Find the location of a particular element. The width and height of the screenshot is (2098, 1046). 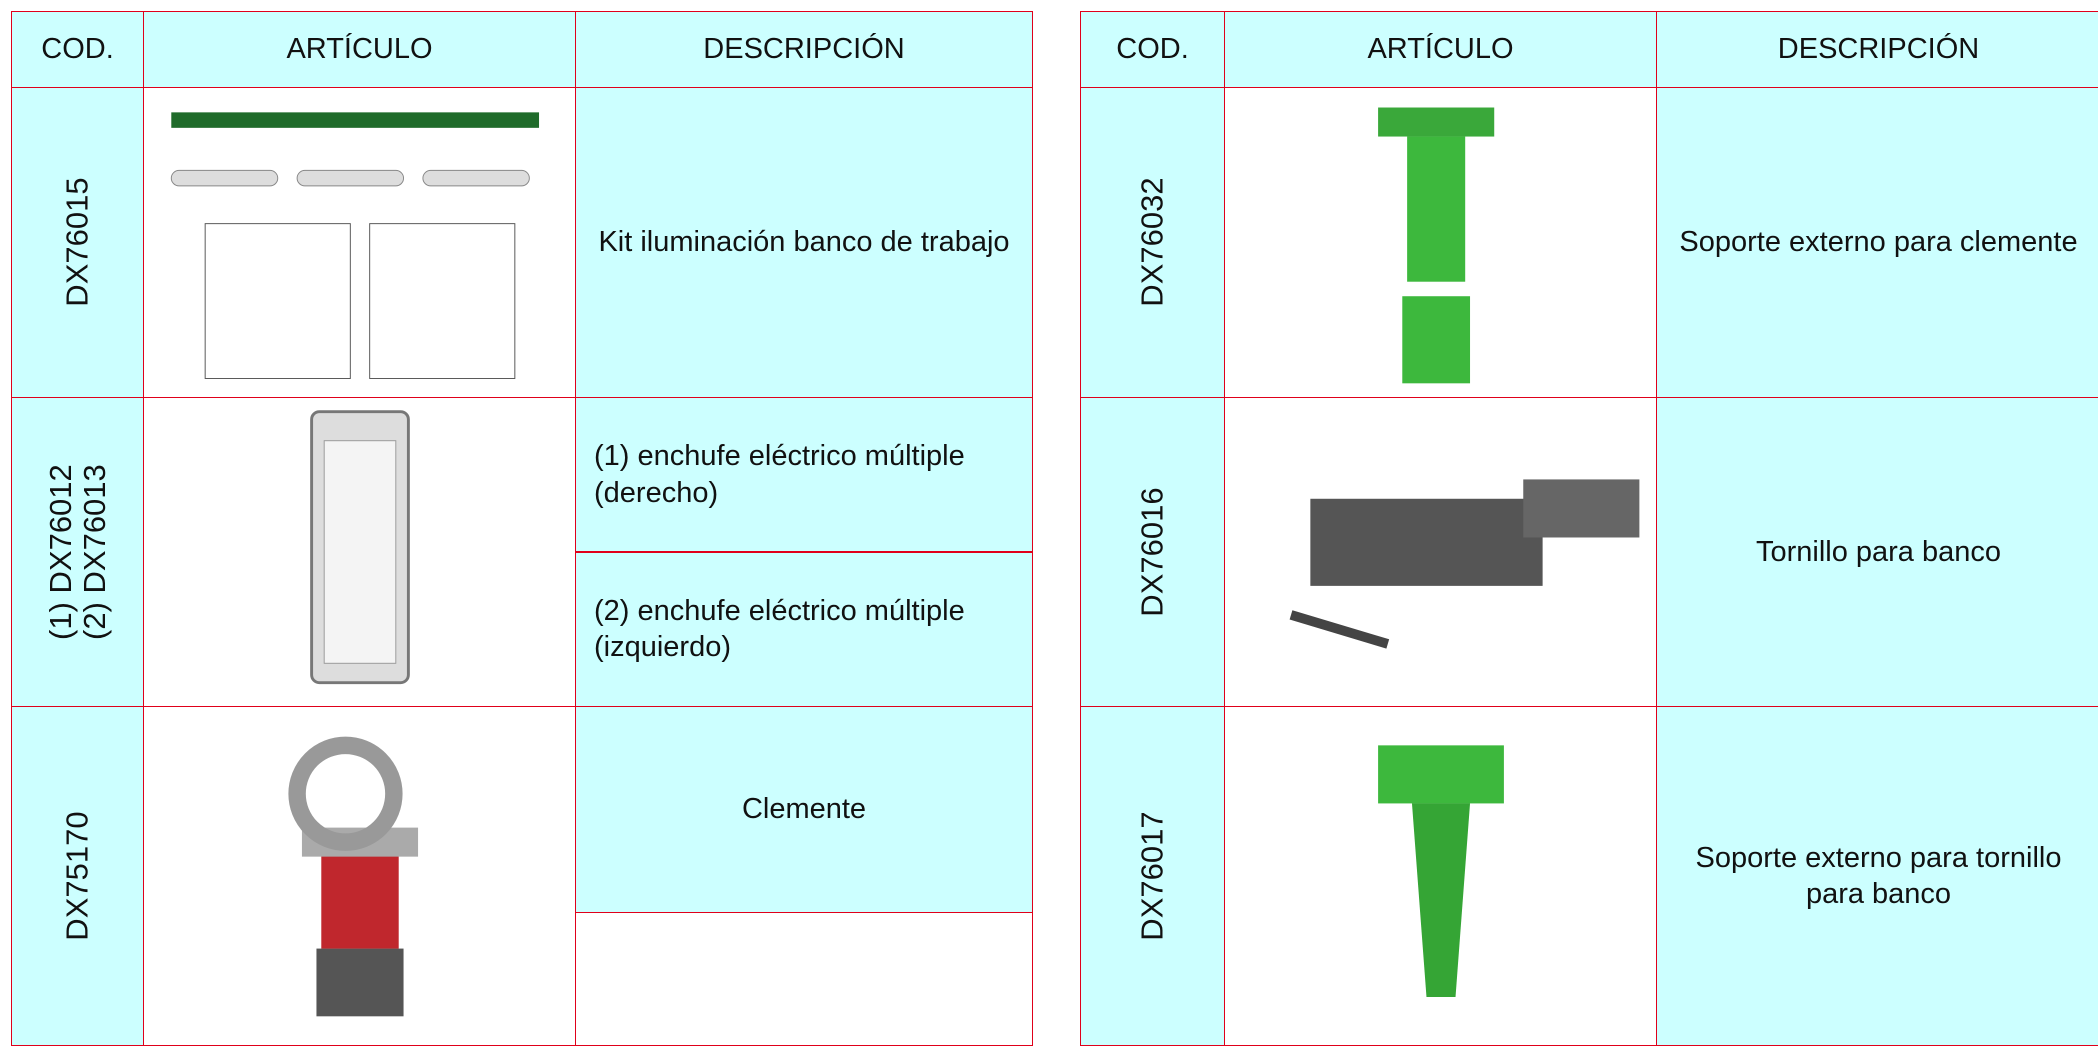

text: (1) DX76012 is located at coordinates (60, 552).